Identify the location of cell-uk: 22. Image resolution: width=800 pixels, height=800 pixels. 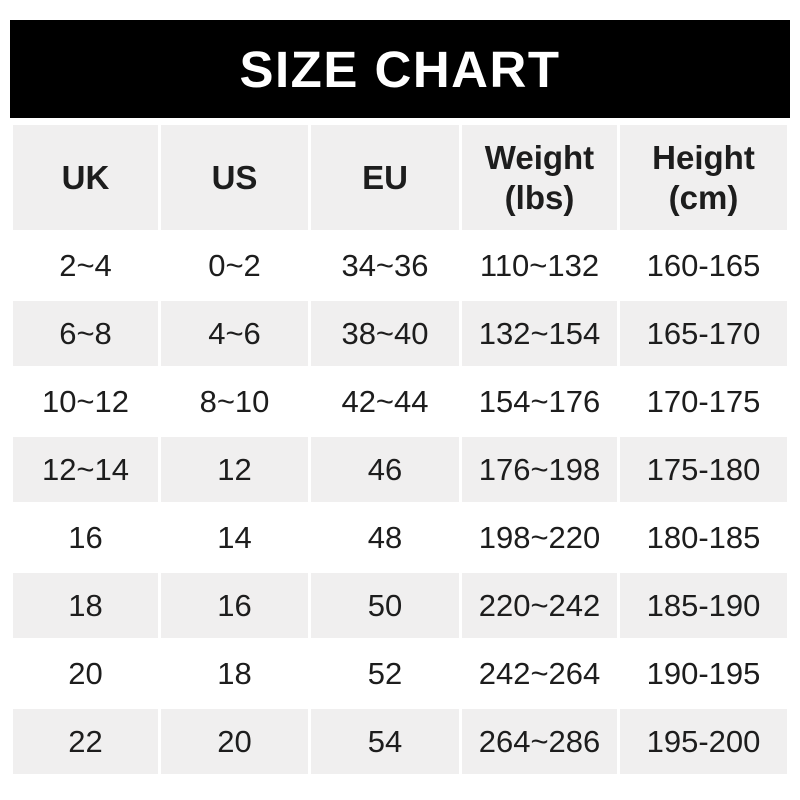
(85, 741).